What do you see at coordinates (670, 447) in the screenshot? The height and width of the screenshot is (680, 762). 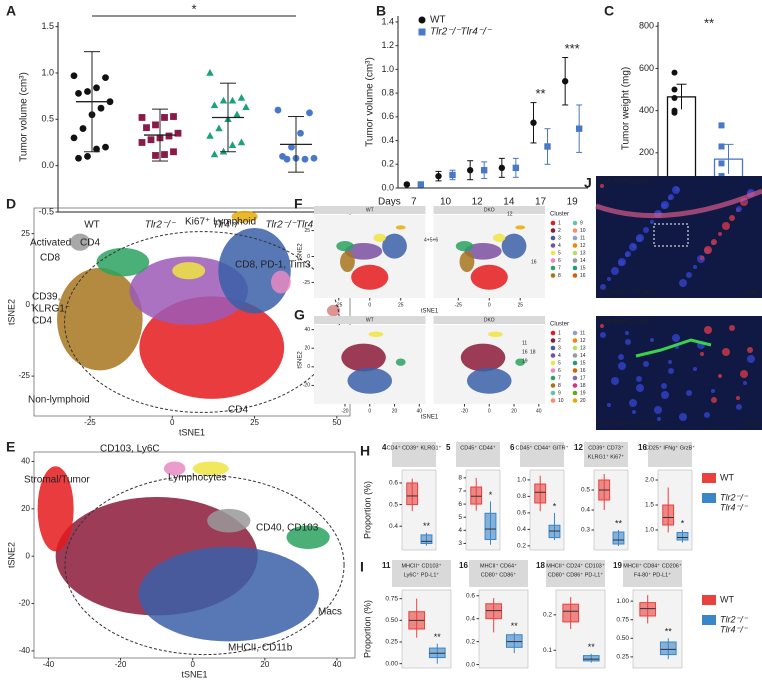 I see `panel-title: CD25⁺ IFNg⁺ GrzB⁺` at bounding box center [670, 447].